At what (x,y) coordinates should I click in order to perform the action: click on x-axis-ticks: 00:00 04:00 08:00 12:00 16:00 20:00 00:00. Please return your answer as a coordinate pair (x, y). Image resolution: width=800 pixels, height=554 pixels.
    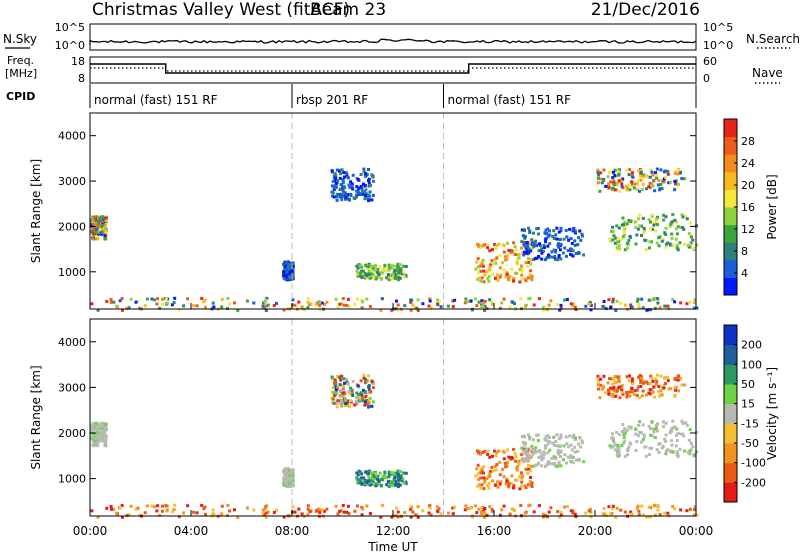
    Looking at the image, I should click on (393, 531).